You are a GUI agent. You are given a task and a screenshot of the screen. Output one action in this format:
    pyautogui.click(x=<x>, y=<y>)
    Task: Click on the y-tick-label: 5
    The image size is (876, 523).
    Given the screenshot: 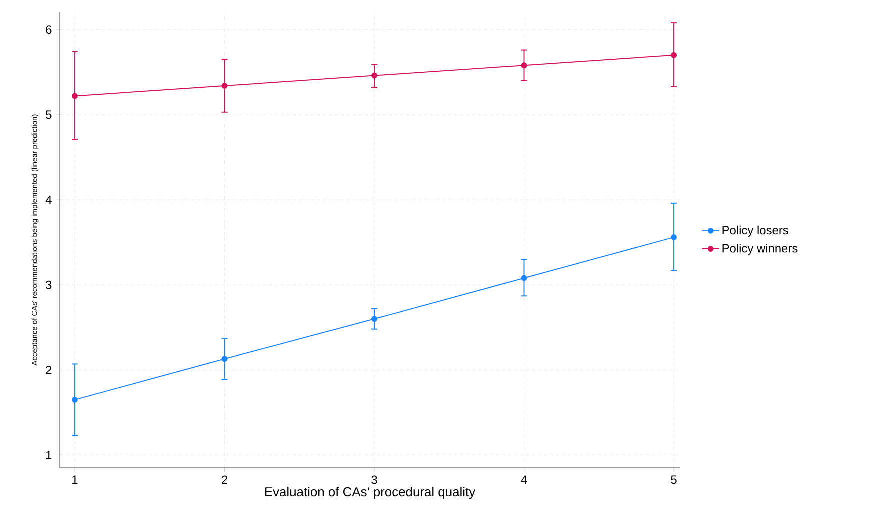 What is the action you would take?
    pyautogui.click(x=49, y=115)
    